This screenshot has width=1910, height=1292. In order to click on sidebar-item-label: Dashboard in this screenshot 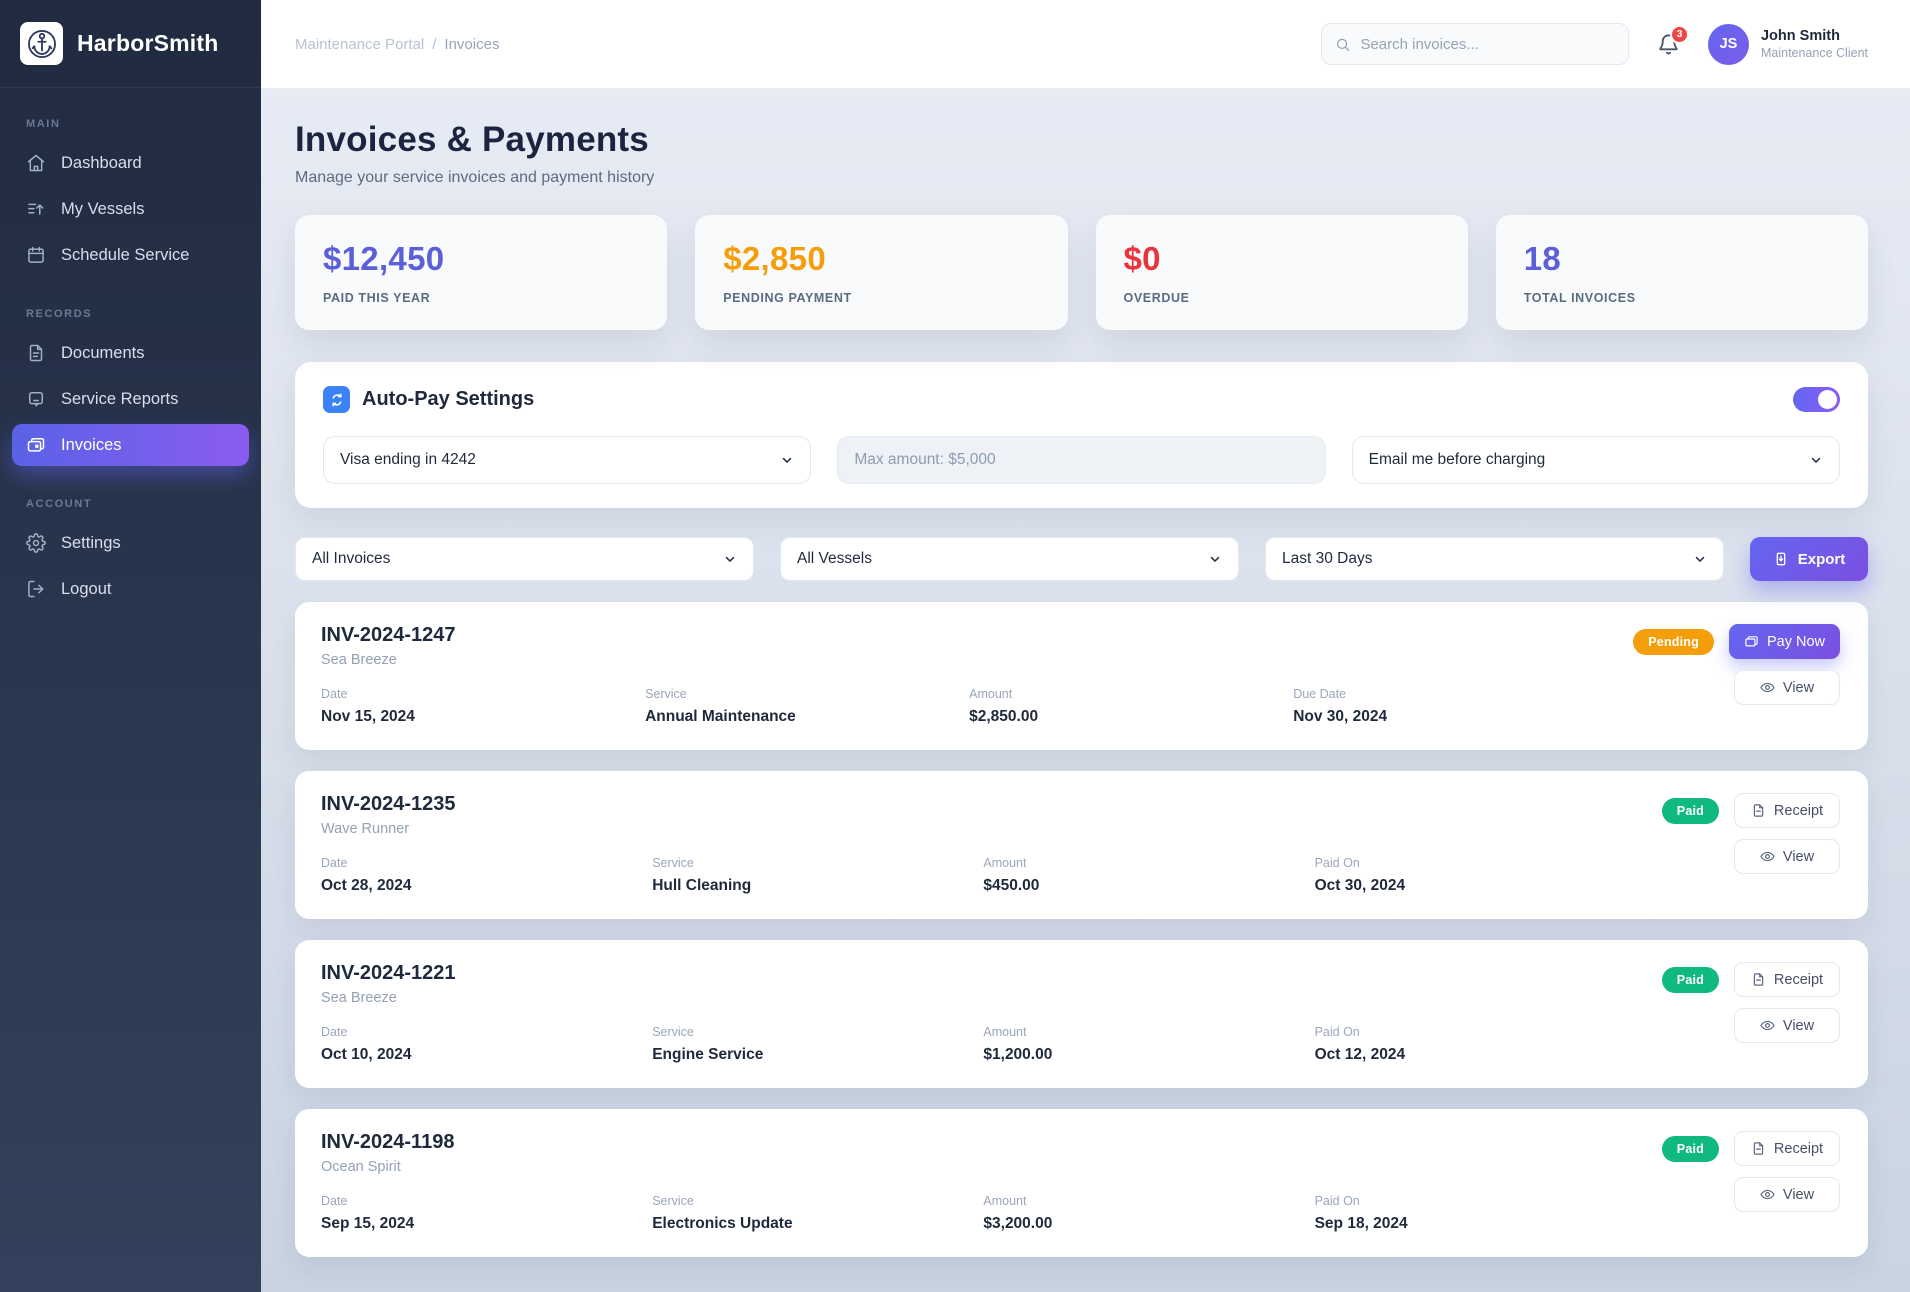, I will do `click(101, 162)`.